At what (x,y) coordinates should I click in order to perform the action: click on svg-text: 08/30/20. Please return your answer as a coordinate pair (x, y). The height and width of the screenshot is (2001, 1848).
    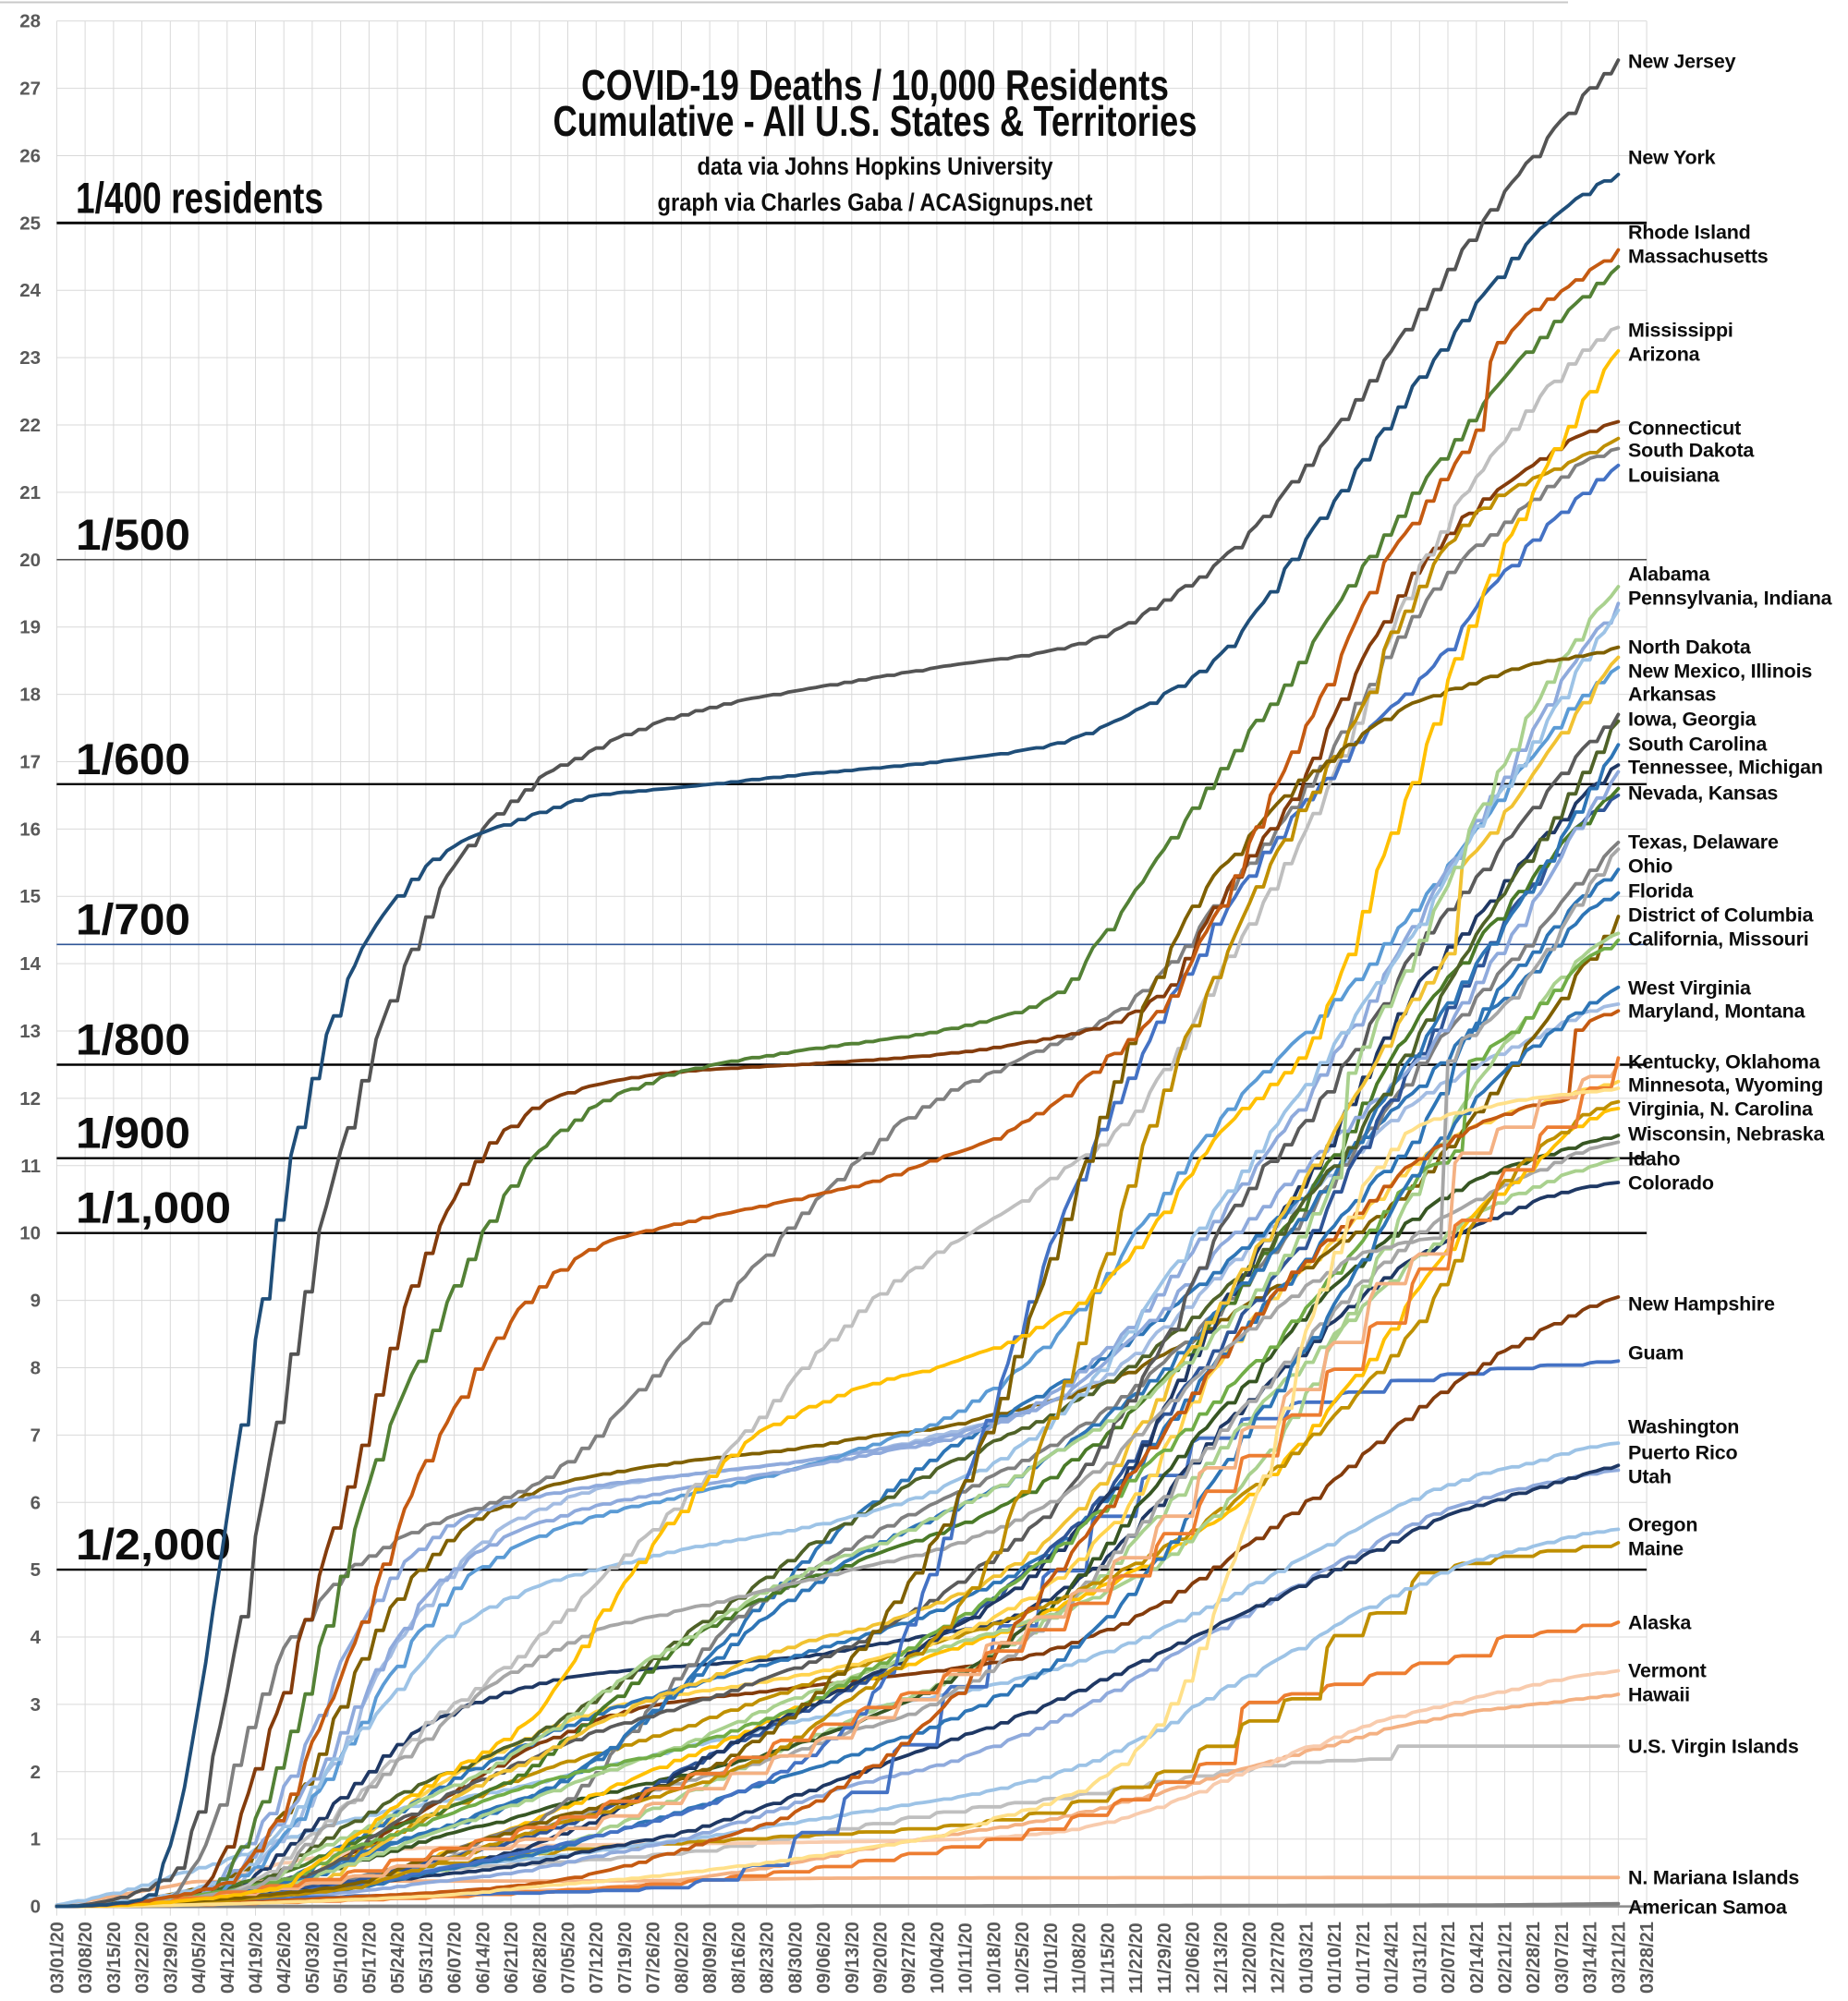
    Looking at the image, I should click on (796, 1958).